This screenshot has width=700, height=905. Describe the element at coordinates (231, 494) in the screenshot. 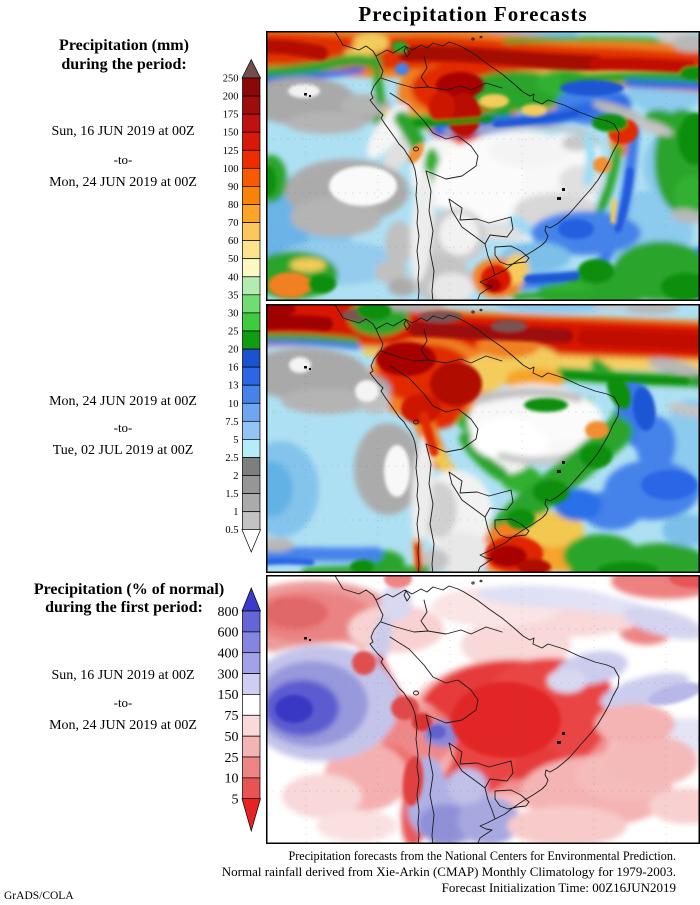

I see `svg-text: 1.5` at that location.